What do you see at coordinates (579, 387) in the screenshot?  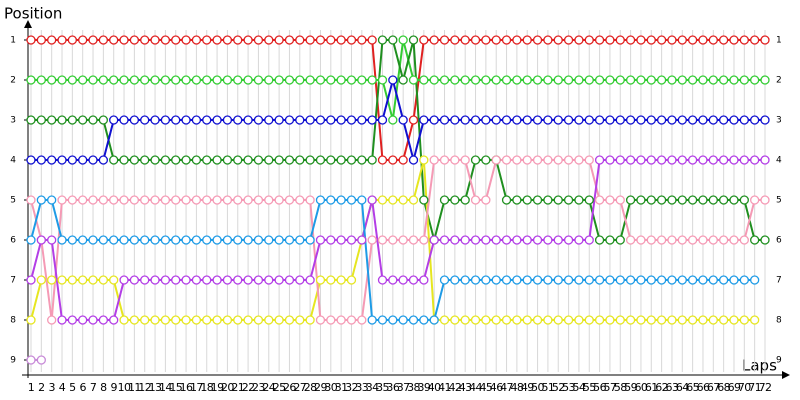 I see `x-tick-label: 54` at bounding box center [579, 387].